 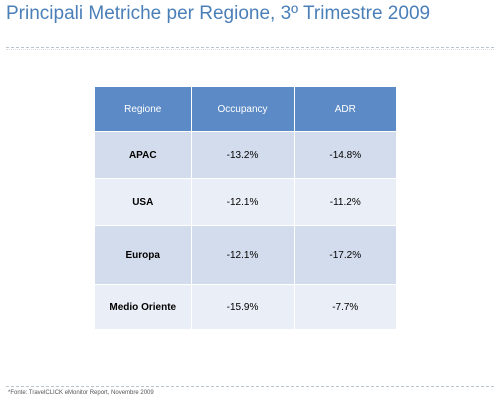 I want to click on table-row: Medio Oriente -15.9% -7.7%, so click(x=245, y=306).